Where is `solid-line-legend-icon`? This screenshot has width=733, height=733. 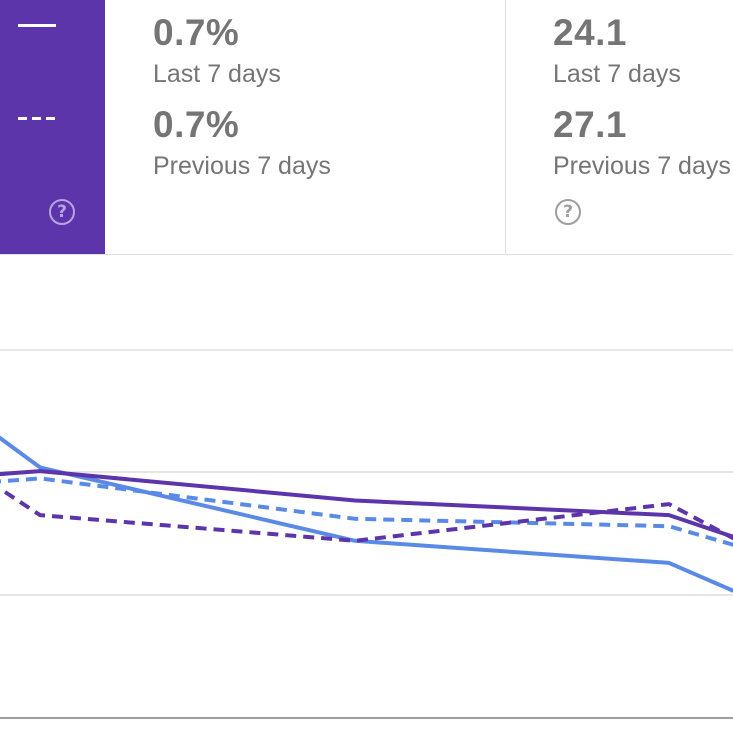 solid-line-legend-icon is located at coordinates (37, 25).